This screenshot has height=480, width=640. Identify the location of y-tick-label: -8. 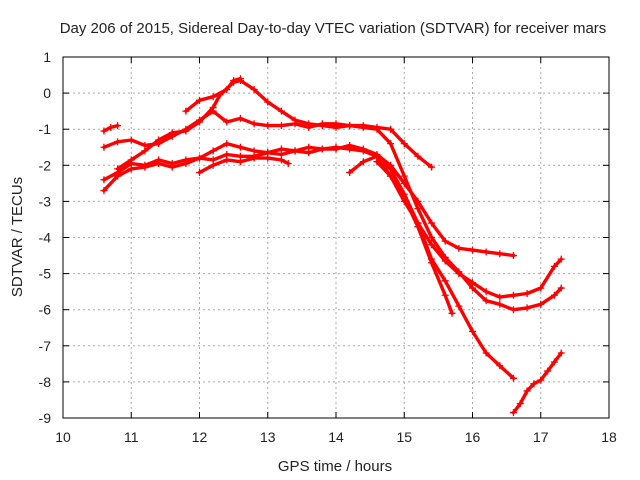
(45, 382).